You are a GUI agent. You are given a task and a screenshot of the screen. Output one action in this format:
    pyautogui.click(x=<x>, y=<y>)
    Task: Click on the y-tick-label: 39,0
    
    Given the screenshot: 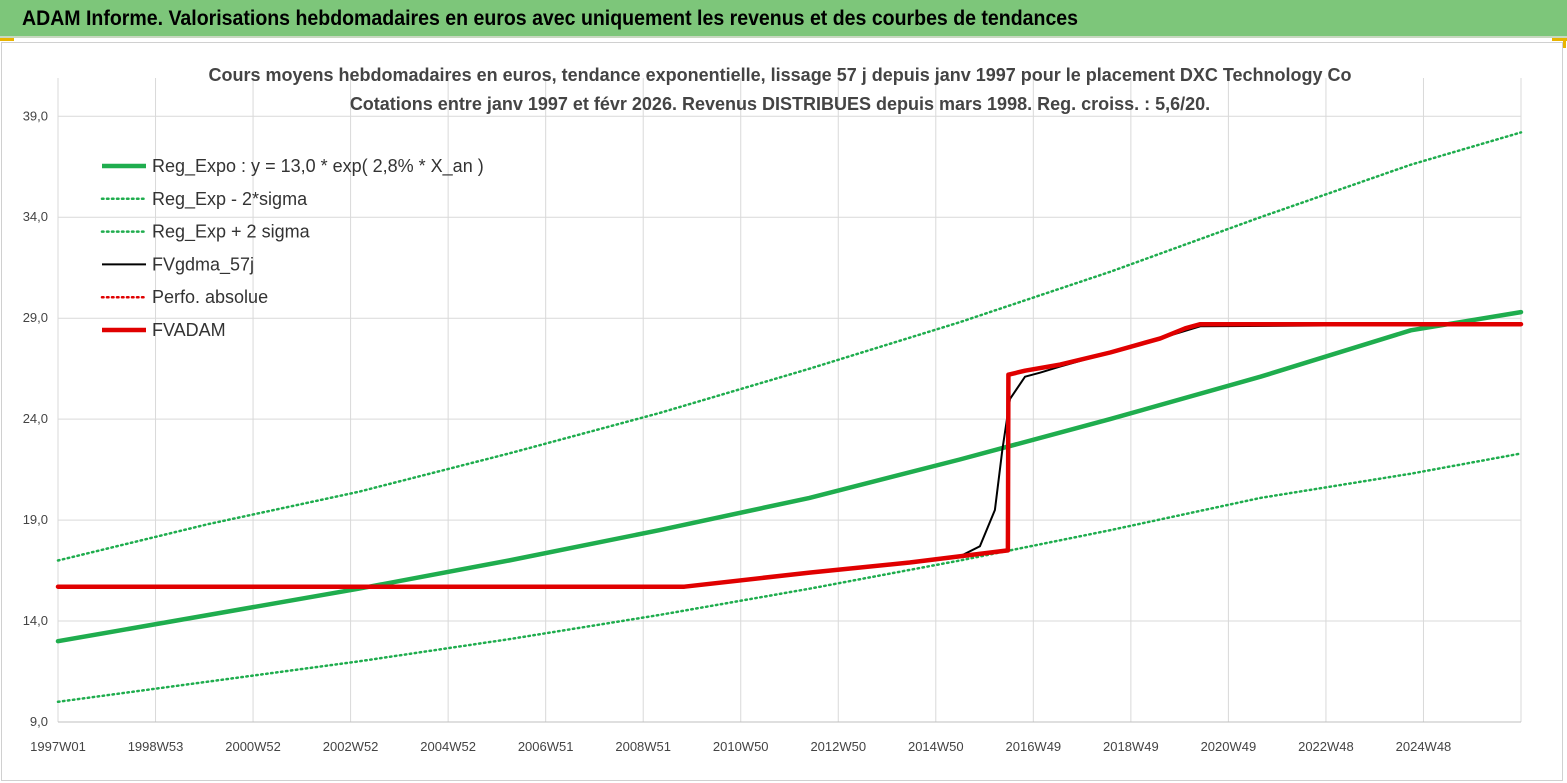 What is the action you would take?
    pyautogui.click(x=35, y=115)
    